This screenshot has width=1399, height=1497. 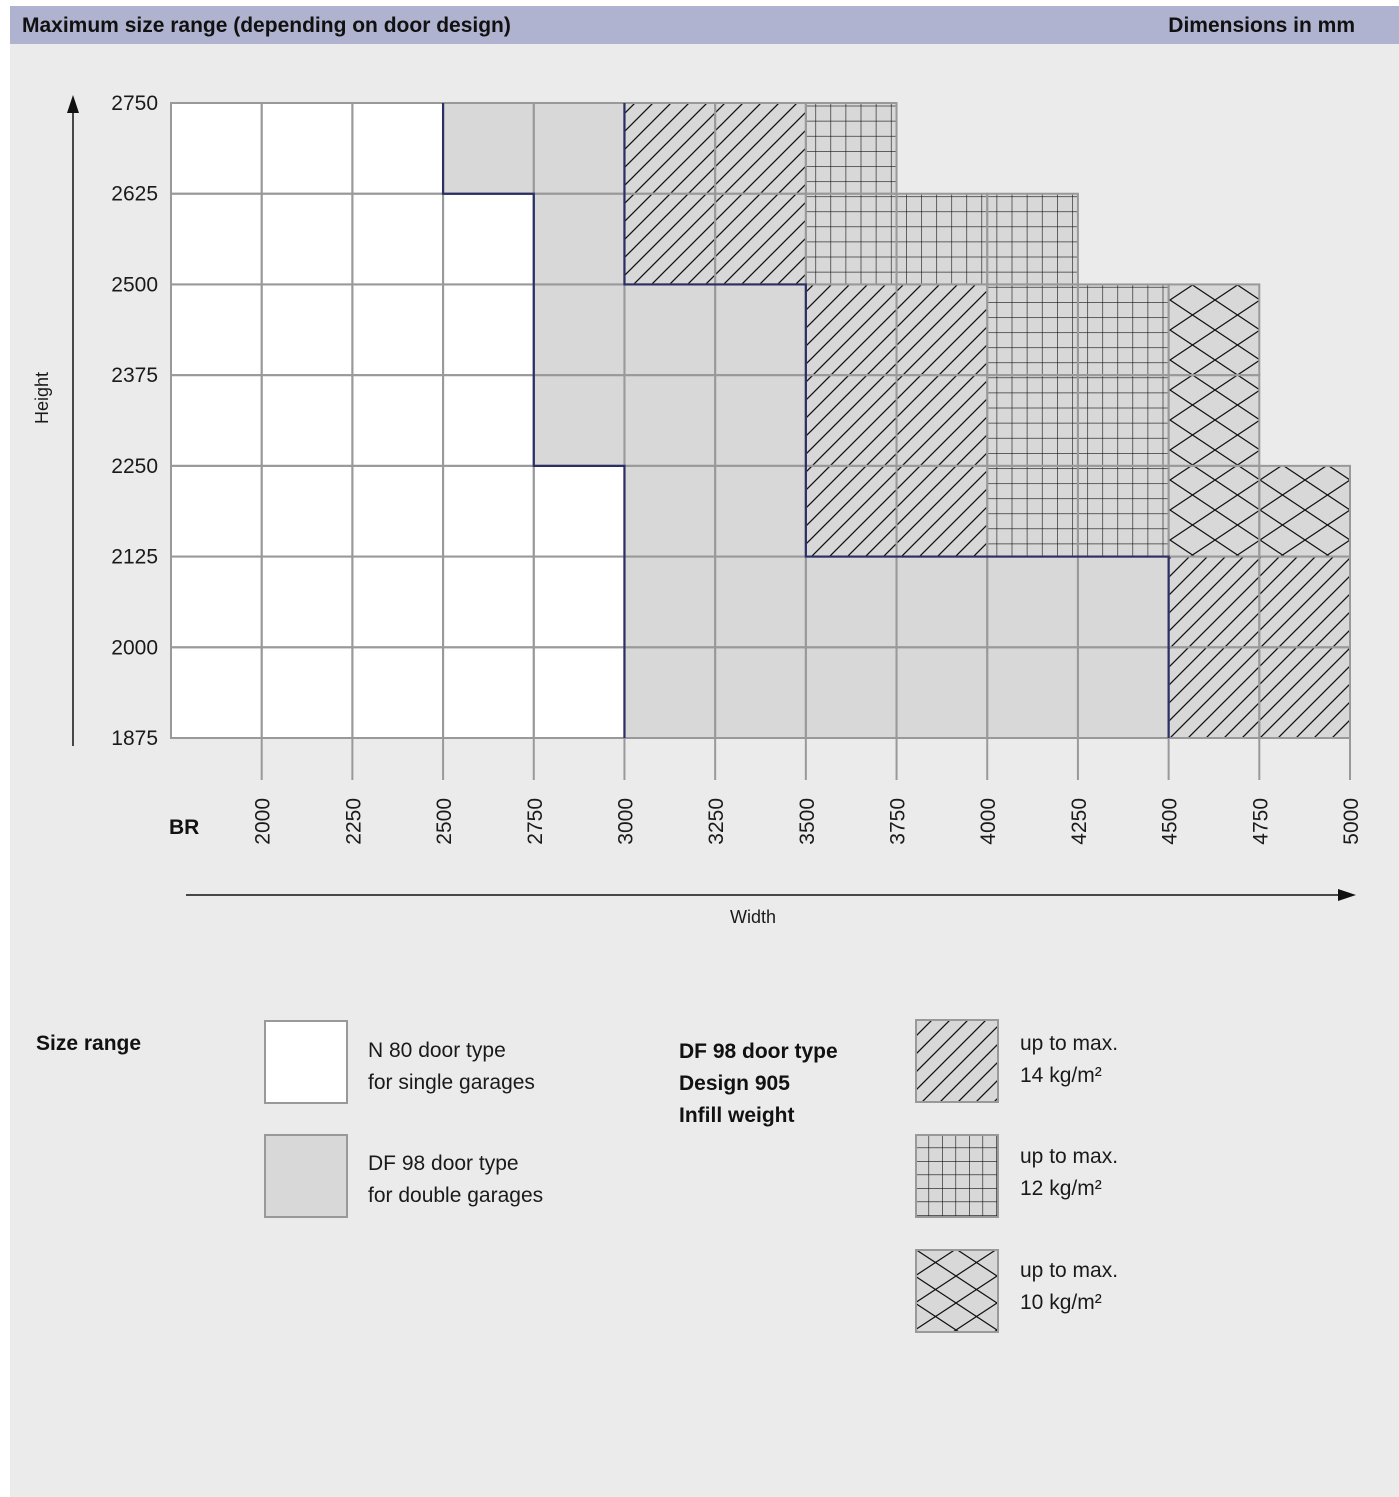 What do you see at coordinates (1351, 821) in the screenshot?
I see `x-tick-label: 5000` at bounding box center [1351, 821].